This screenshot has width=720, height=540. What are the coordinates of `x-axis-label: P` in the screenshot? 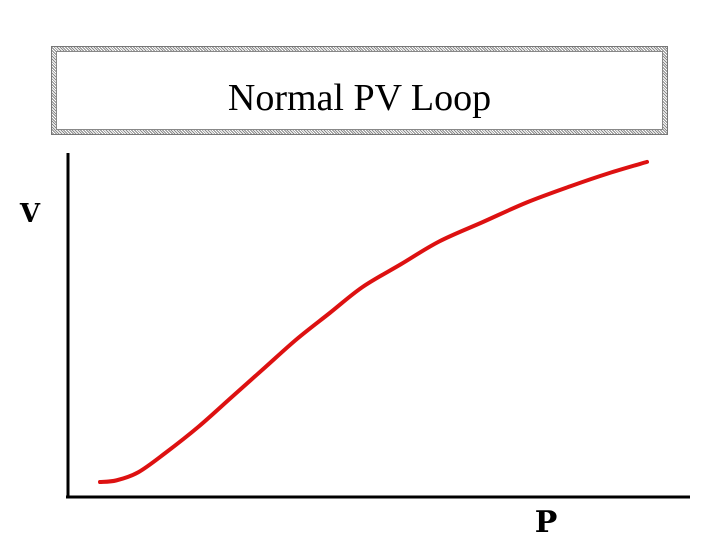 It's located at (546, 522).